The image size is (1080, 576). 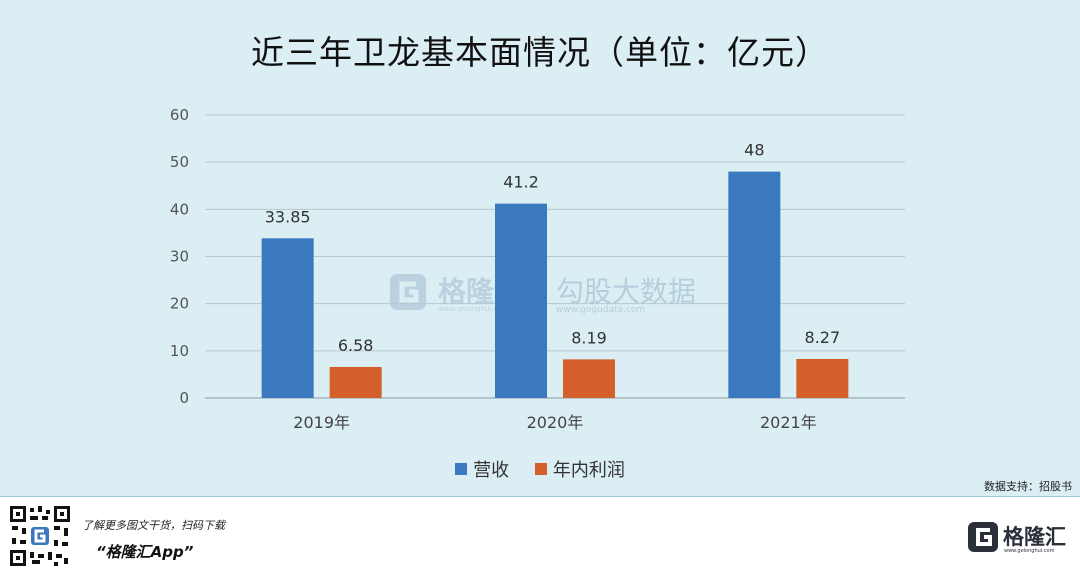 What do you see at coordinates (179, 257) in the screenshot?
I see `y-tick-label: 30` at bounding box center [179, 257].